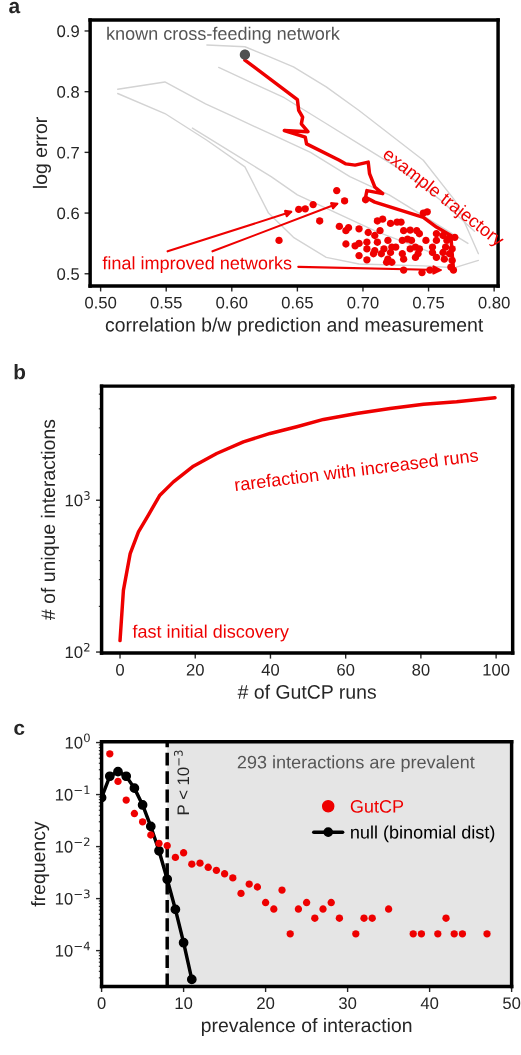 The width and height of the screenshot is (521, 1055). What do you see at coordinates (77, 650) in the screenshot?
I see `y-tick-label: 10$^{2}$` at bounding box center [77, 650].